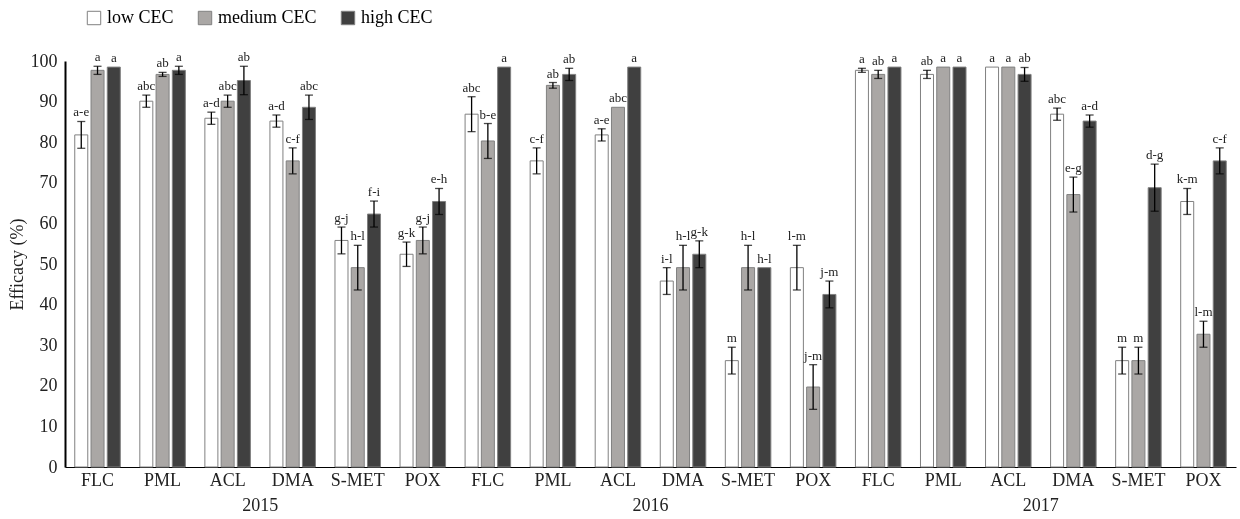  What do you see at coordinates (260, 505) in the screenshot?
I see `text: 2015` at bounding box center [260, 505].